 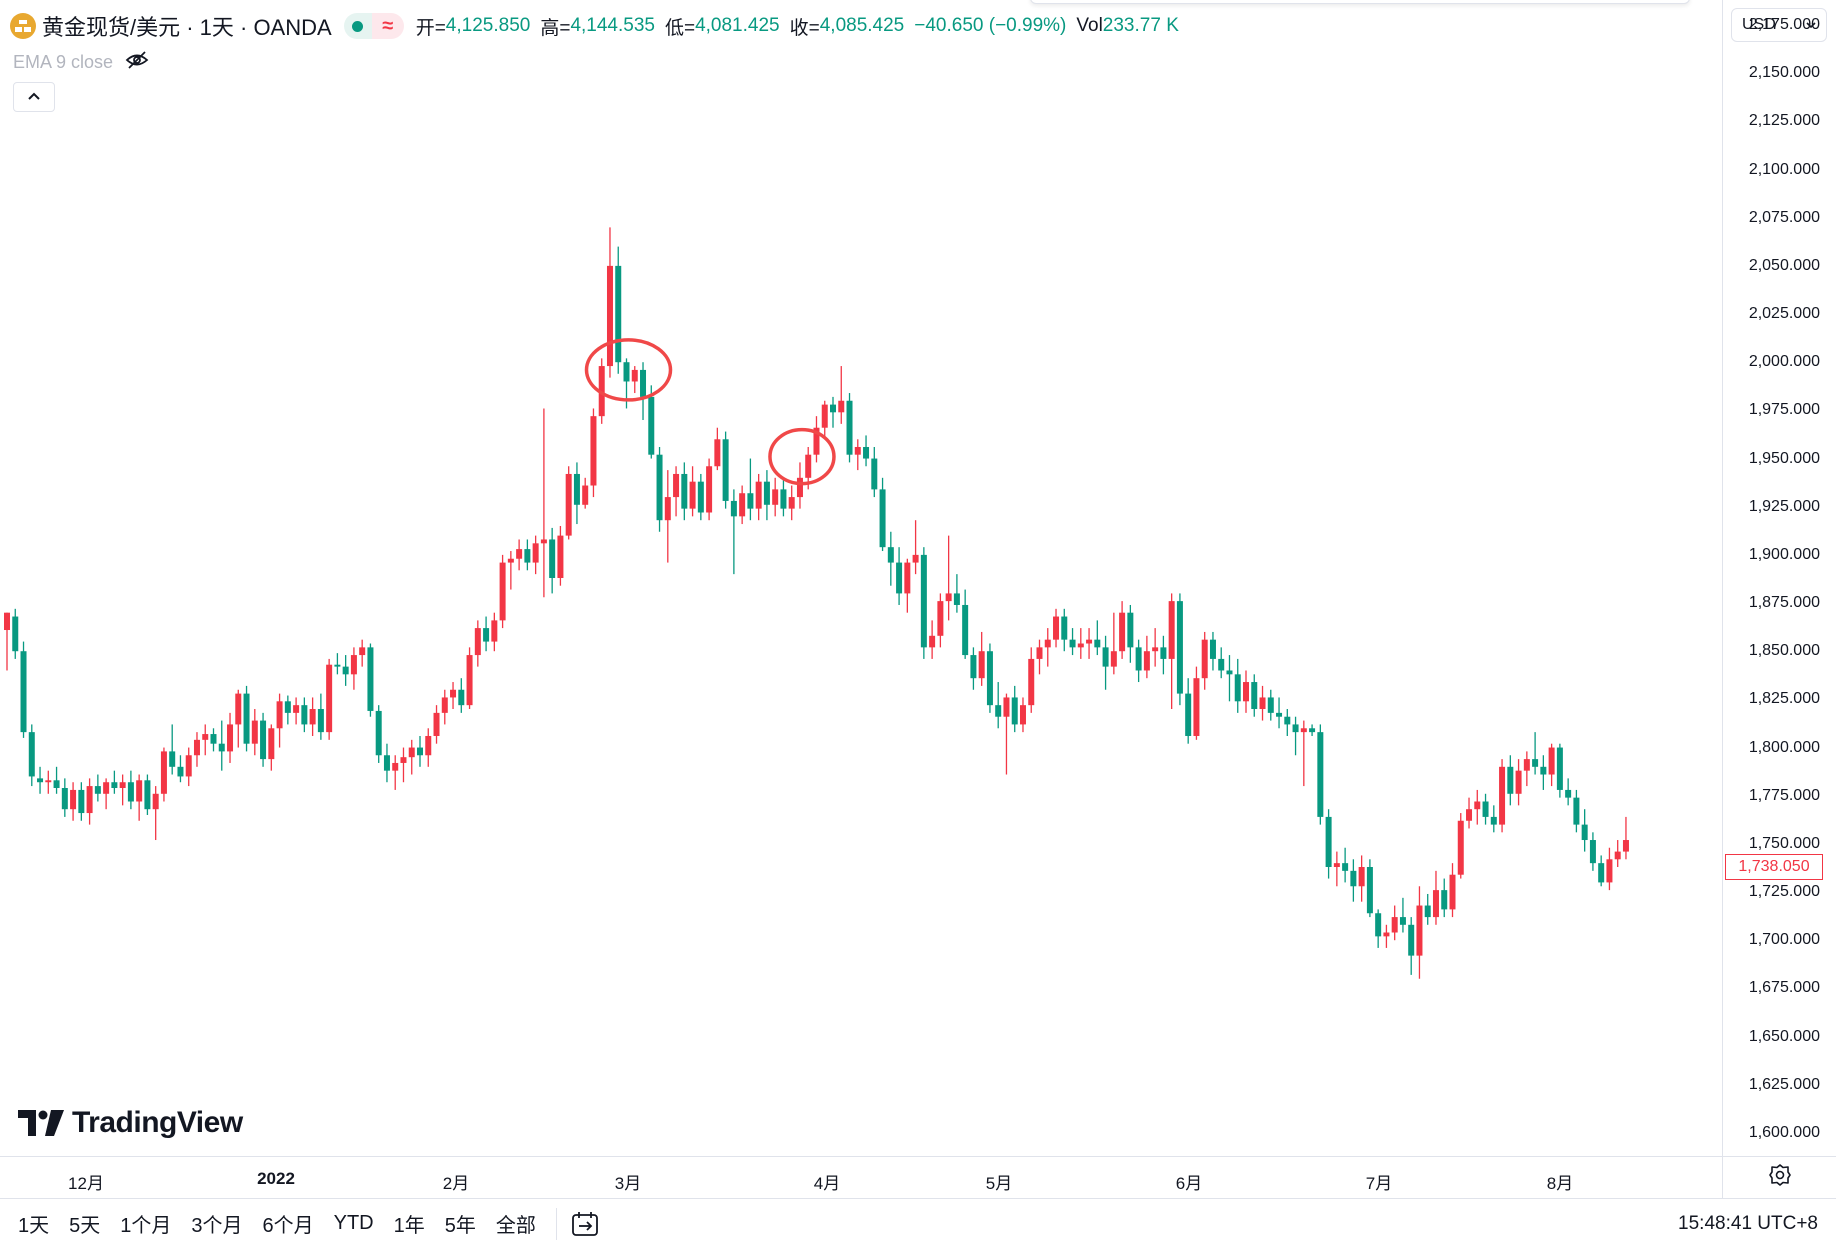 I want to click on range-button: 6个月, so click(x=288, y=1226).